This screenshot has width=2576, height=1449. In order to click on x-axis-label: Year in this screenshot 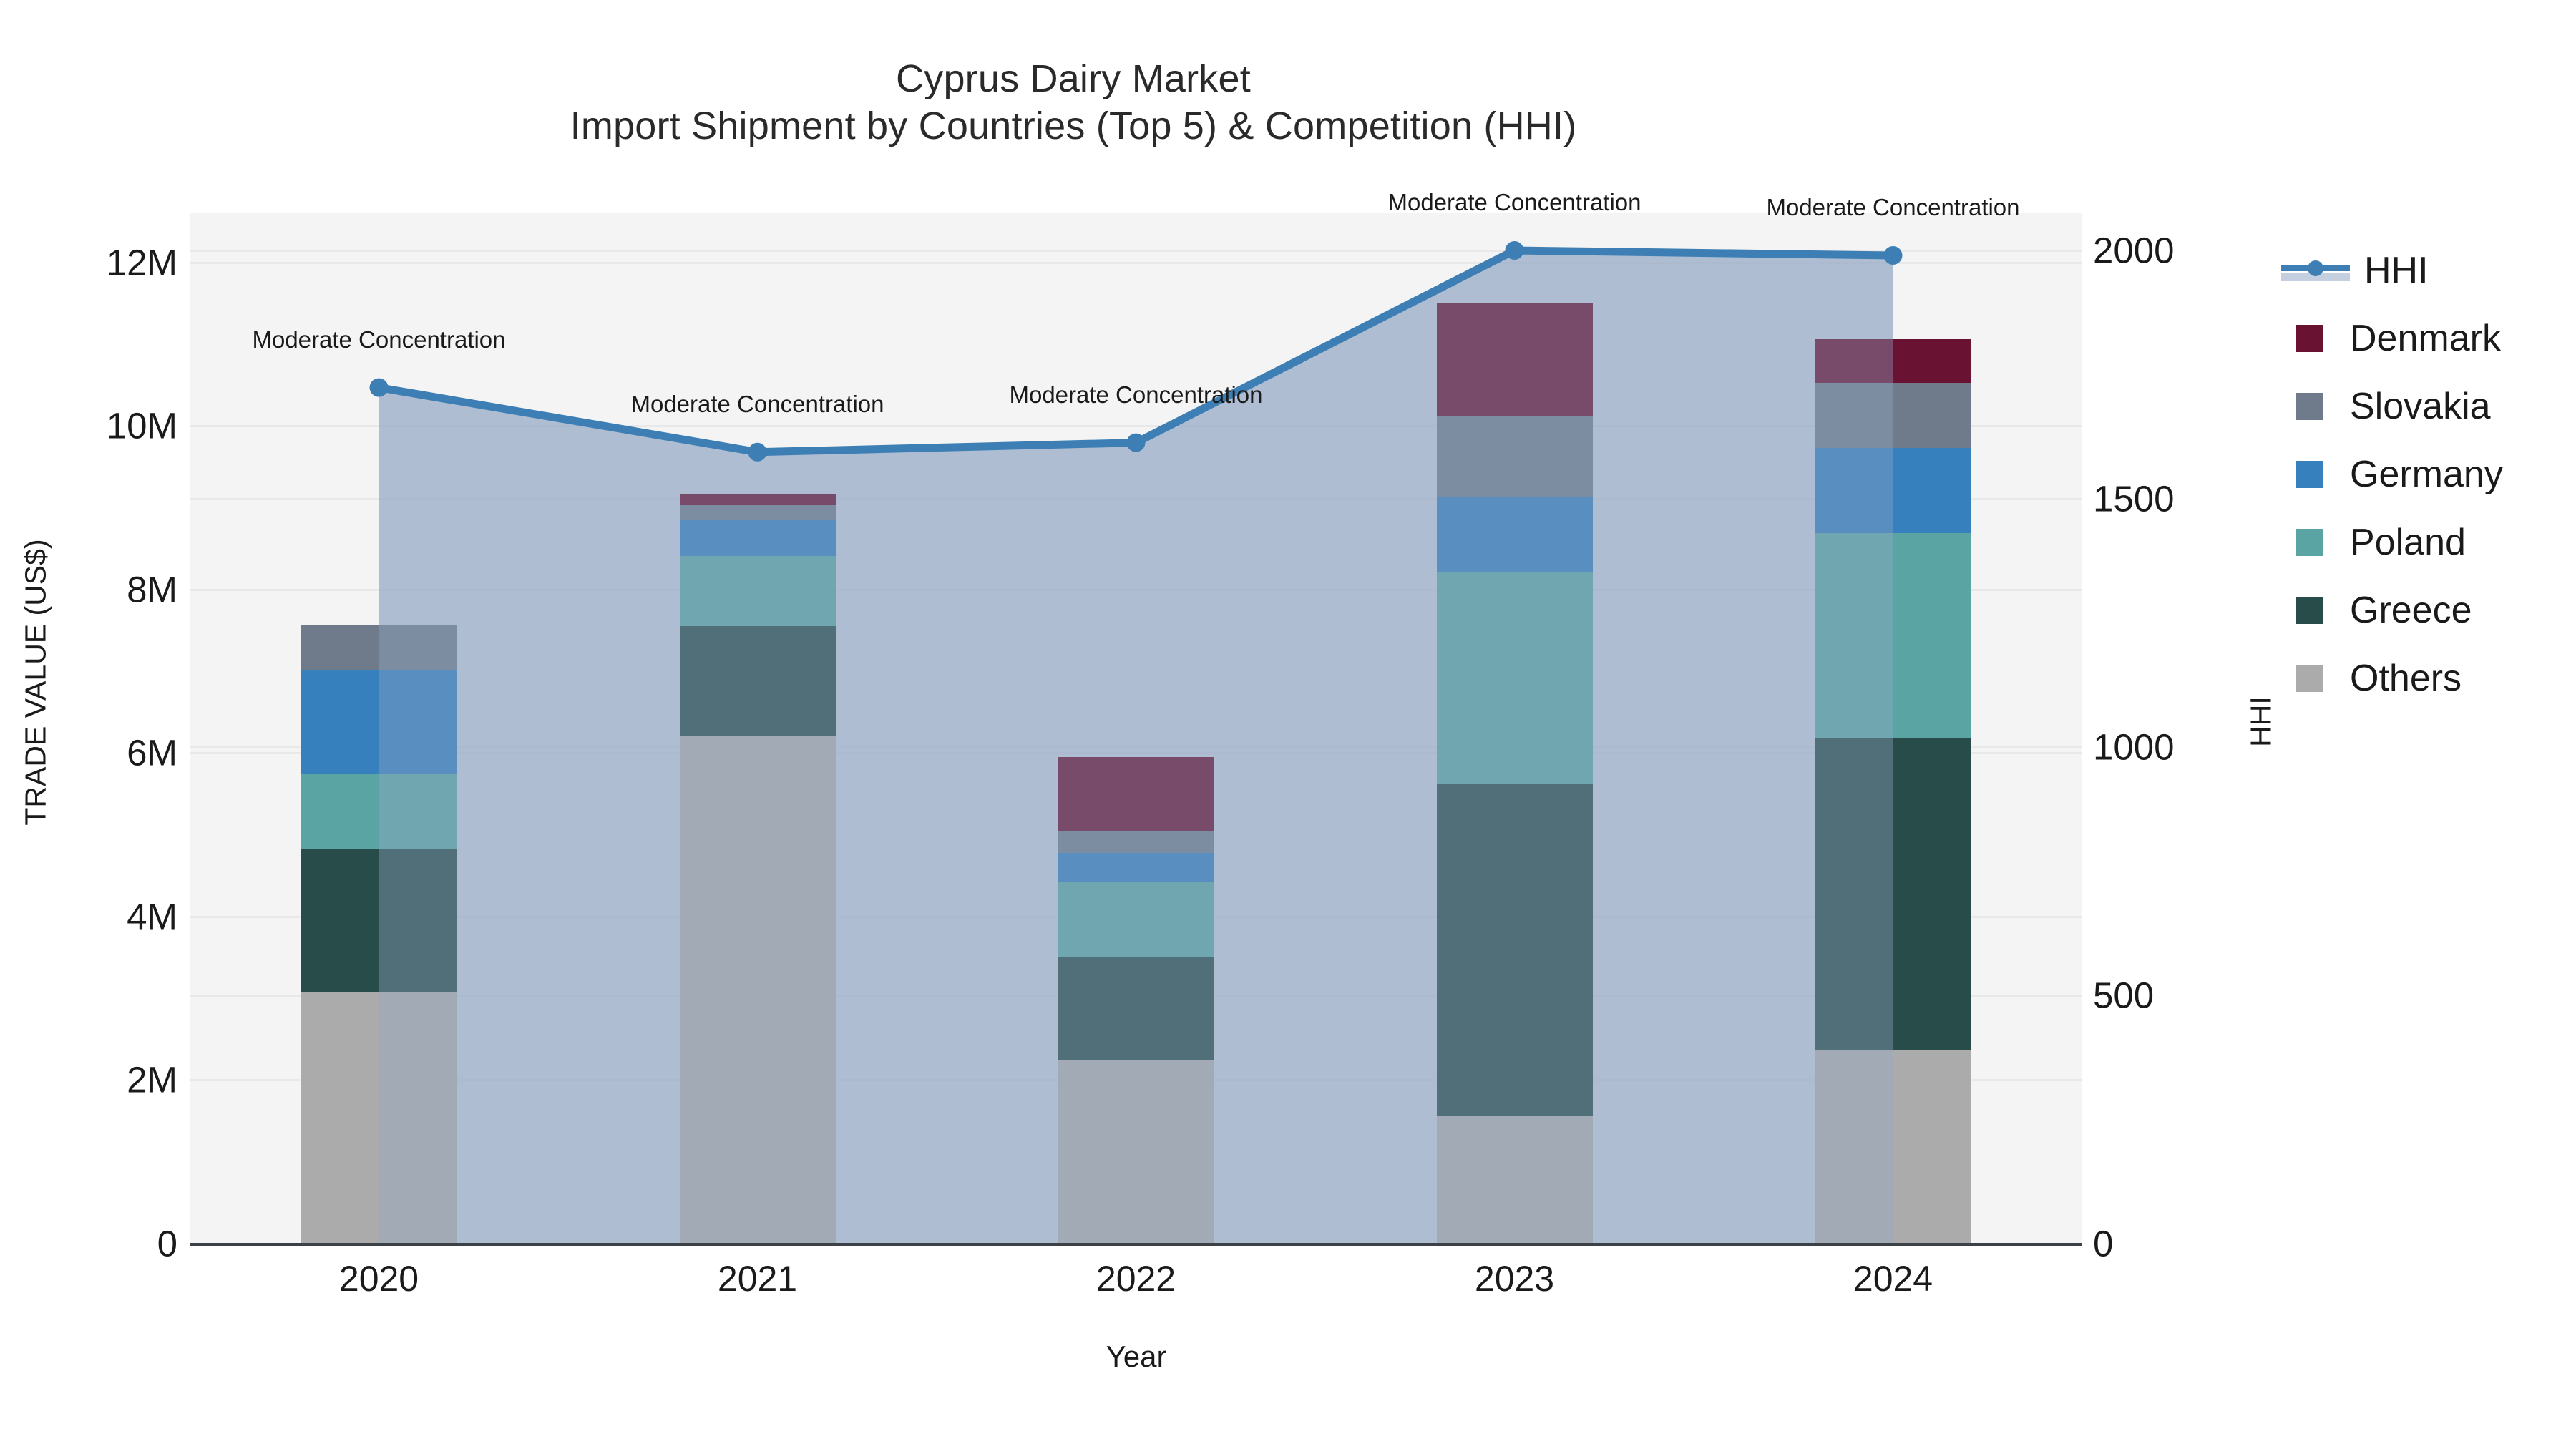, I will do `click(1136, 1356)`.